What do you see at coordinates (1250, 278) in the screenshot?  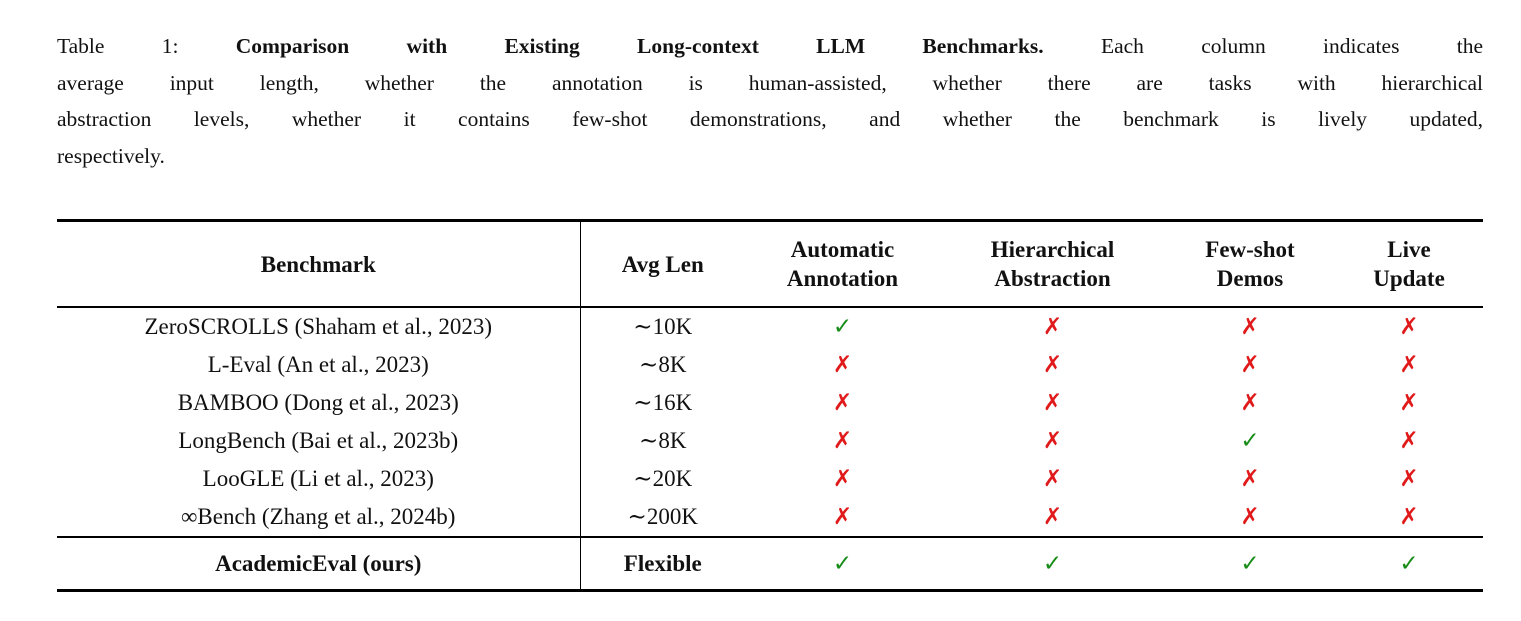 I see `header-line: Demos` at bounding box center [1250, 278].